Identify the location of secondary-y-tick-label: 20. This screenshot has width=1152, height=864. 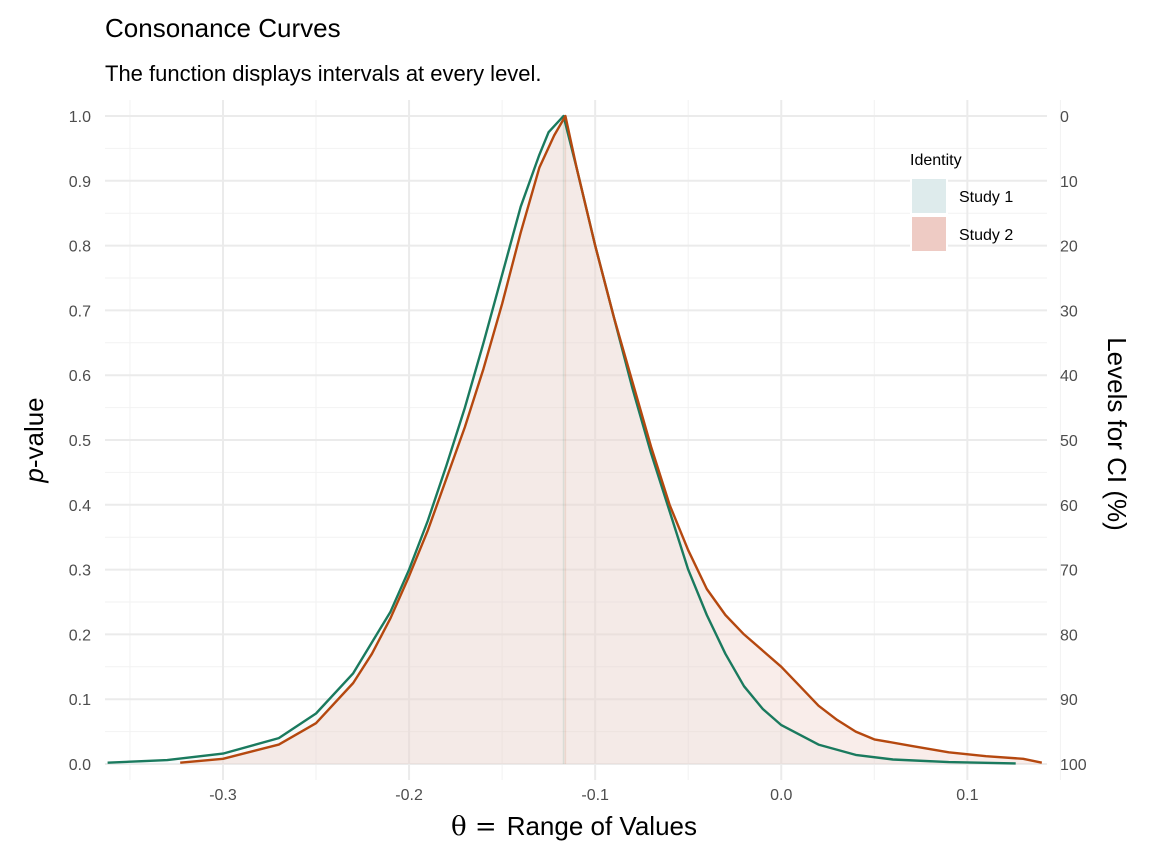
(1069, 247).